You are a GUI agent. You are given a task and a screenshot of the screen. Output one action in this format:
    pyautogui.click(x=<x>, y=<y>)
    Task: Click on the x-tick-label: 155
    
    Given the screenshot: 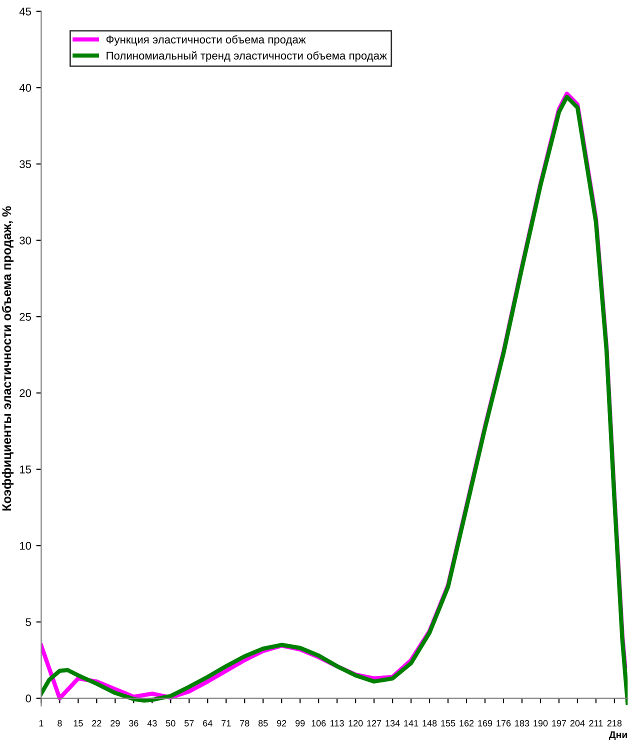 What is the action you would take?
    pyautogui.click(x=448, y=723)
    